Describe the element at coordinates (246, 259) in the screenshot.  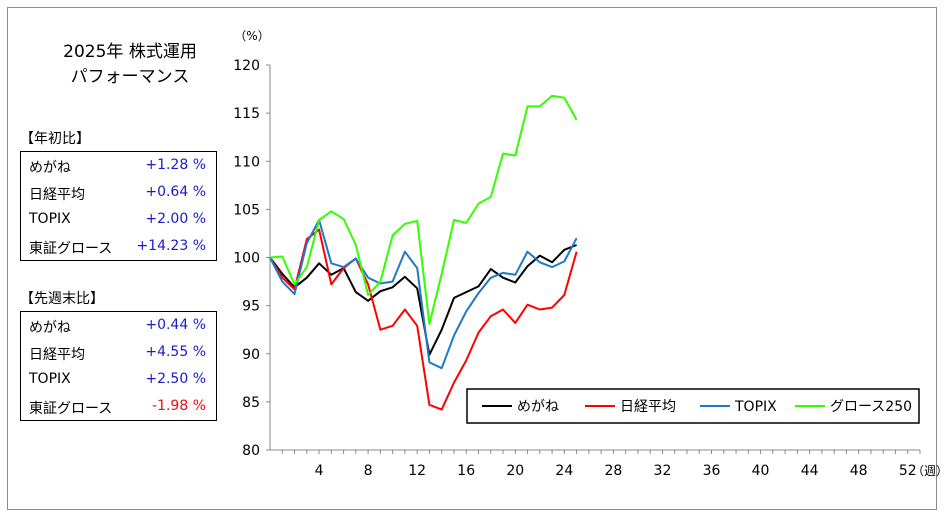
I see `y-tick-label: 100` at that location.